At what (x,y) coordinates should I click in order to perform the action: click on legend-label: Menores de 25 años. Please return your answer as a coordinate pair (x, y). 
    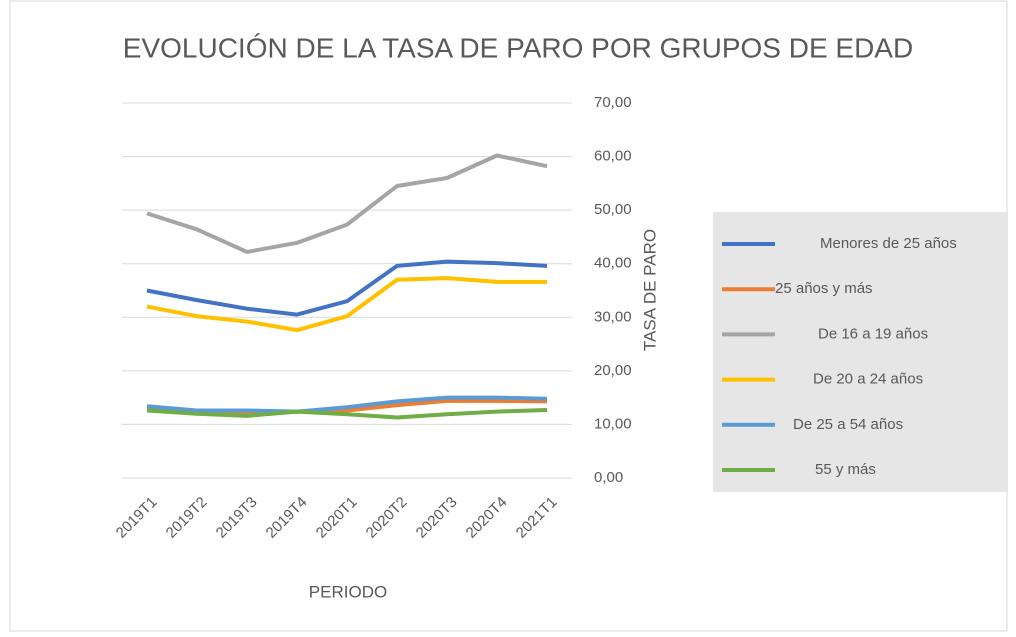
    Looking at the image, I should click on (888, 243).